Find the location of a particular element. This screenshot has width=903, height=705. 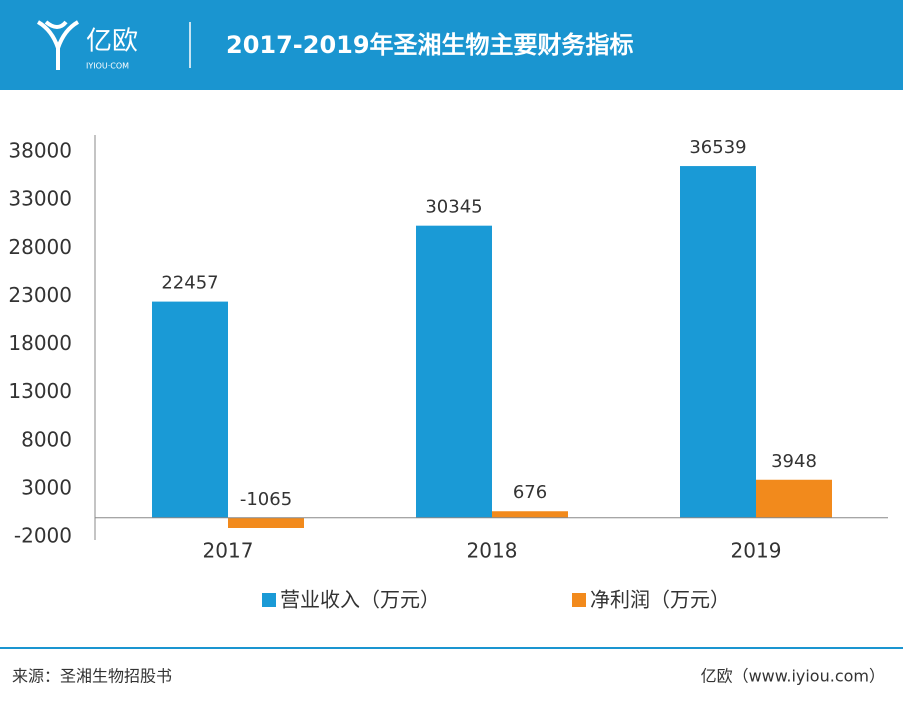

x-tick-label: 2019 is located at coordinates (756, 551).